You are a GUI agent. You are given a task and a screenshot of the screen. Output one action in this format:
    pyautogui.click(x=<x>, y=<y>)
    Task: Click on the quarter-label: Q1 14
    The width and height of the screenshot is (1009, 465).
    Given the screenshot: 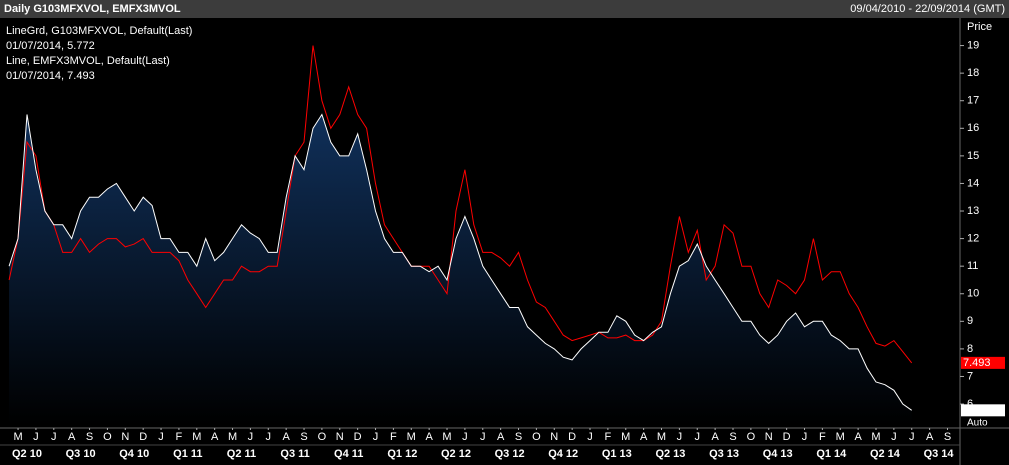 What is the action you would take?
    pyautogui.click(x=831, y=454)
    